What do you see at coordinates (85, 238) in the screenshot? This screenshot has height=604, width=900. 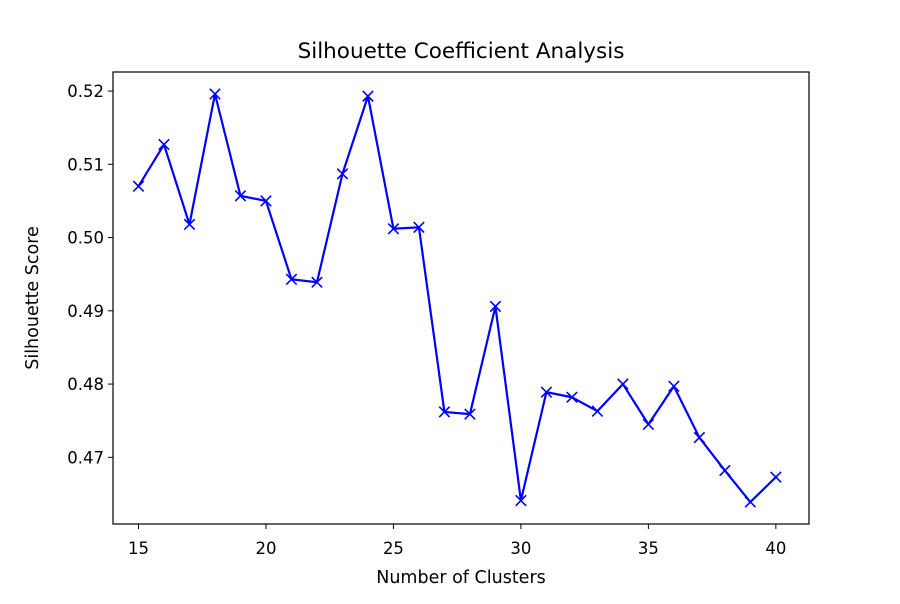 I see `y-tick-label: 0.50` at bounding box center [85, 238].